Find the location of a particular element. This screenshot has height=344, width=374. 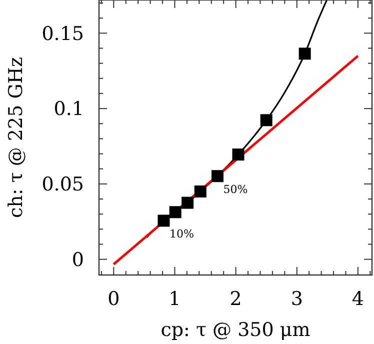

annotation: 10% is located at coordinates (182, 234).